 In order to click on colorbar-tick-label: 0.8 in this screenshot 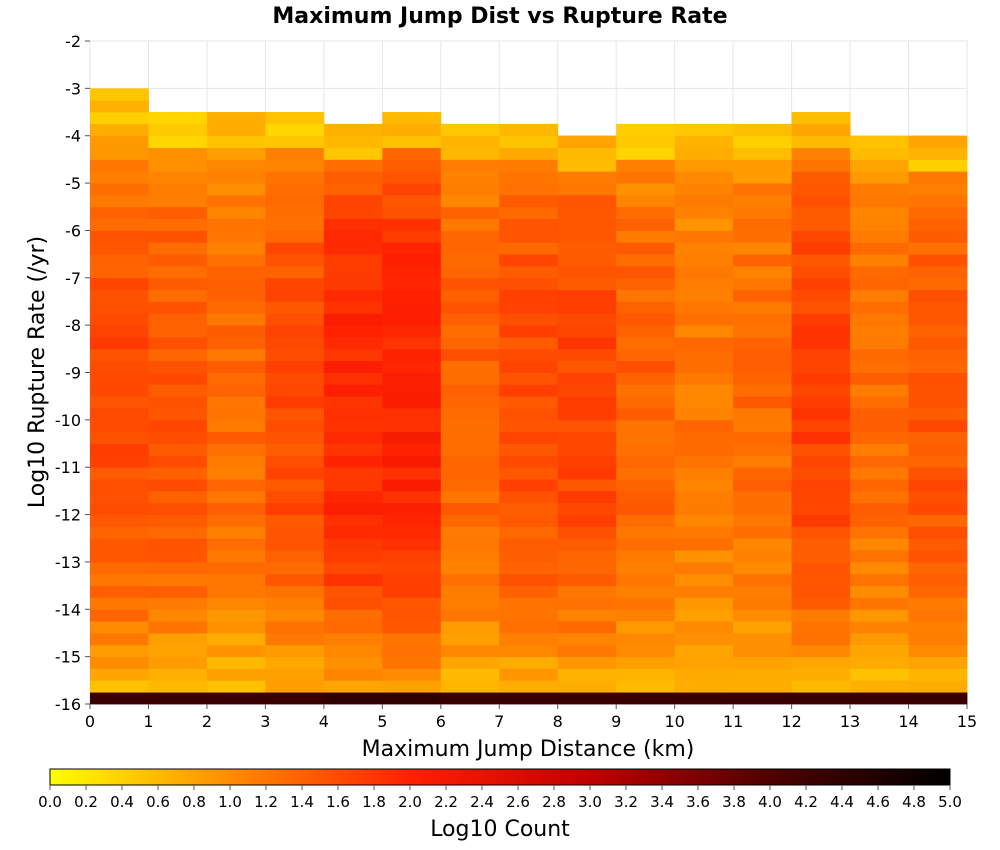, I will do `click(194, 802)`.